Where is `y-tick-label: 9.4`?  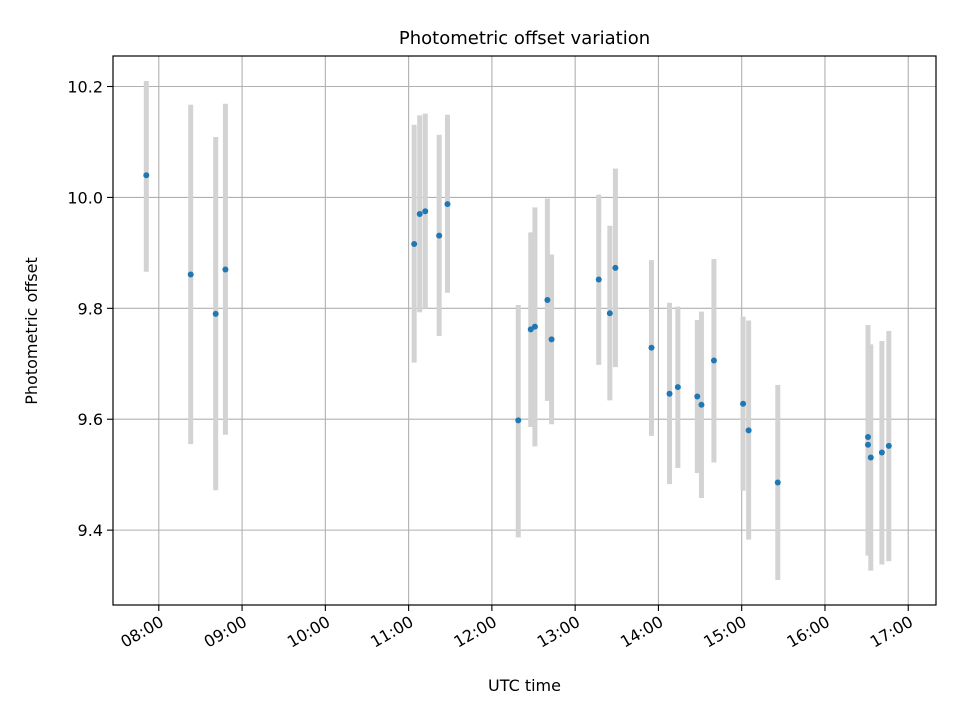 y-tick-label: 9.4 is located at coordinates (90, 530).